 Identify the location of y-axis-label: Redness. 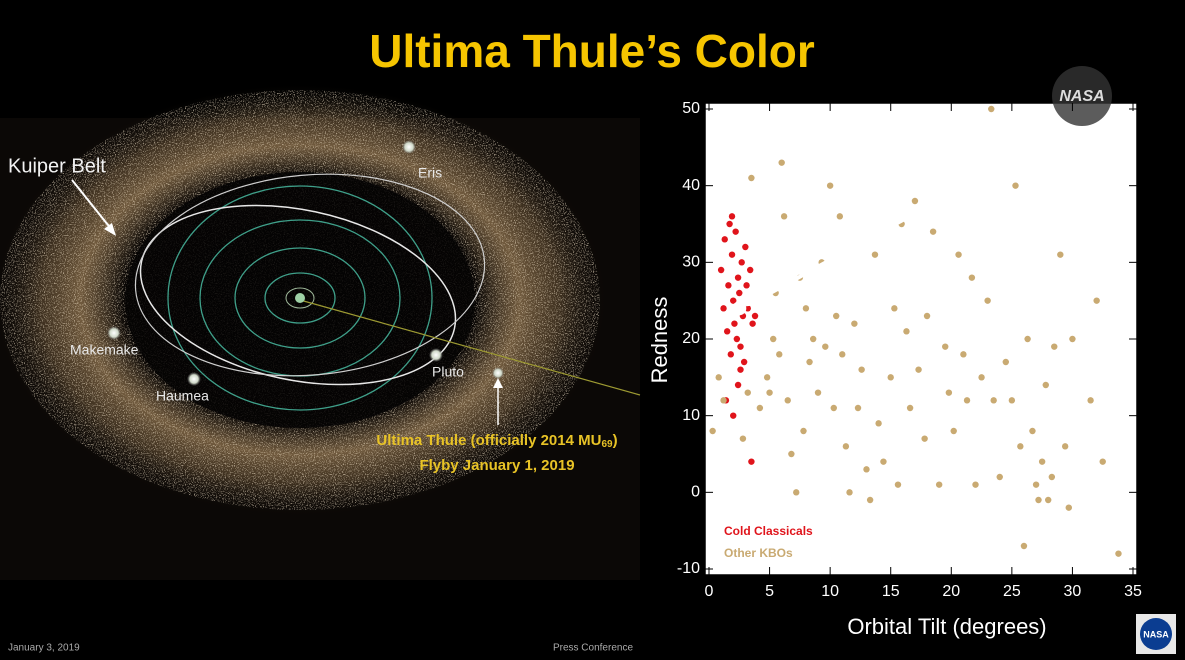
(659, 340).